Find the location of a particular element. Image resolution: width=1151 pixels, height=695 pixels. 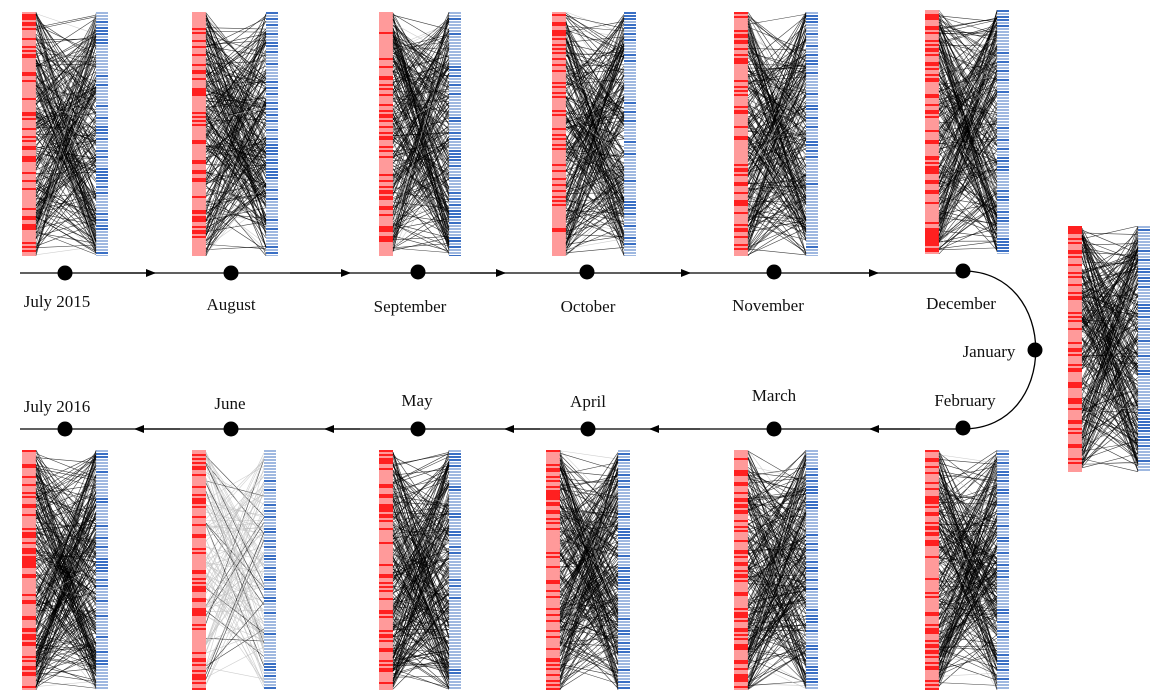

month-label: February is located at coordinates (965, 400).